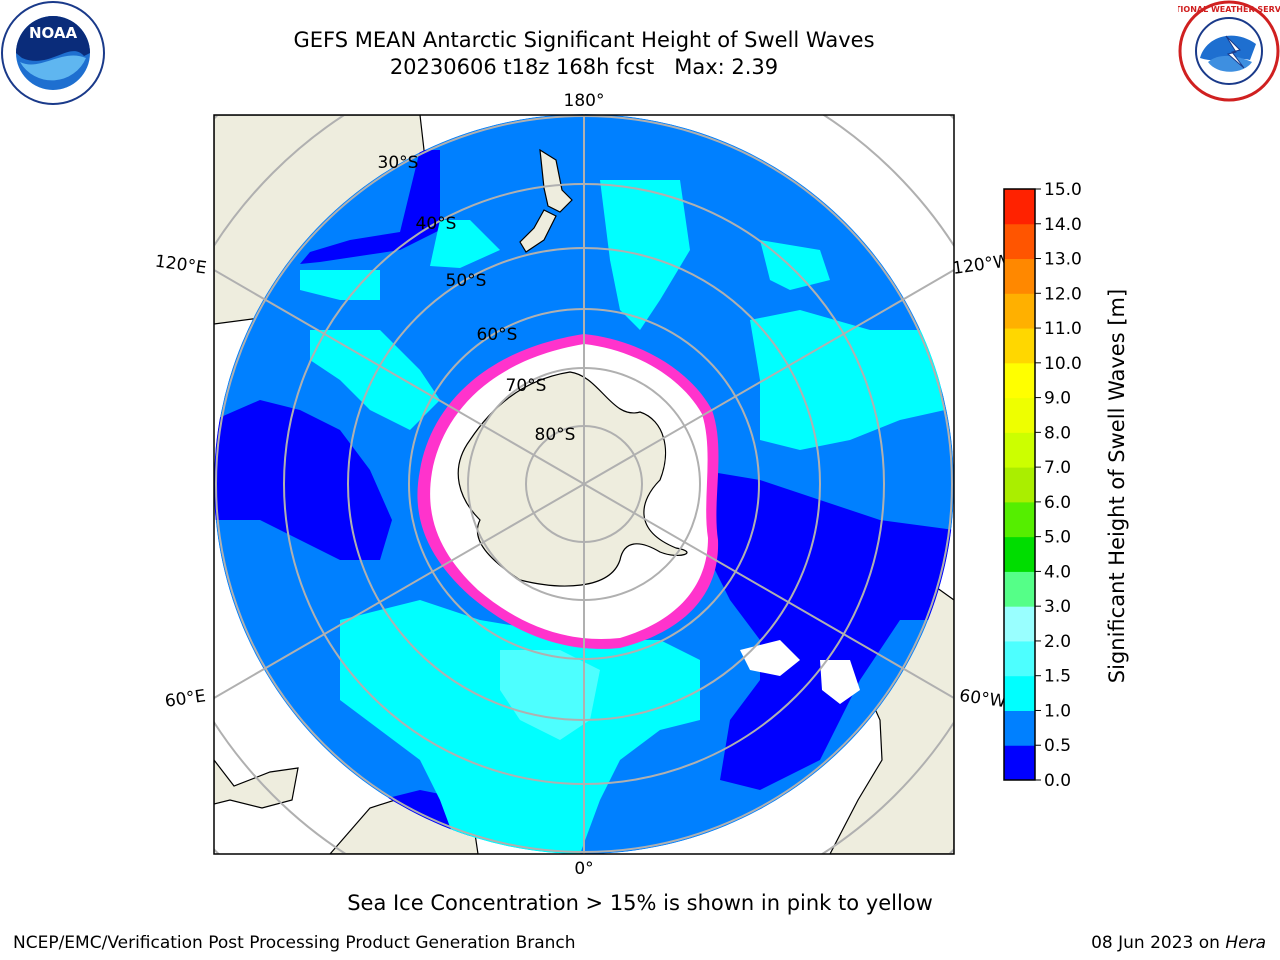  Describe the element at coordinates (800, 672) in the screenshot. I see `sea-ice-patch-east` at that location.